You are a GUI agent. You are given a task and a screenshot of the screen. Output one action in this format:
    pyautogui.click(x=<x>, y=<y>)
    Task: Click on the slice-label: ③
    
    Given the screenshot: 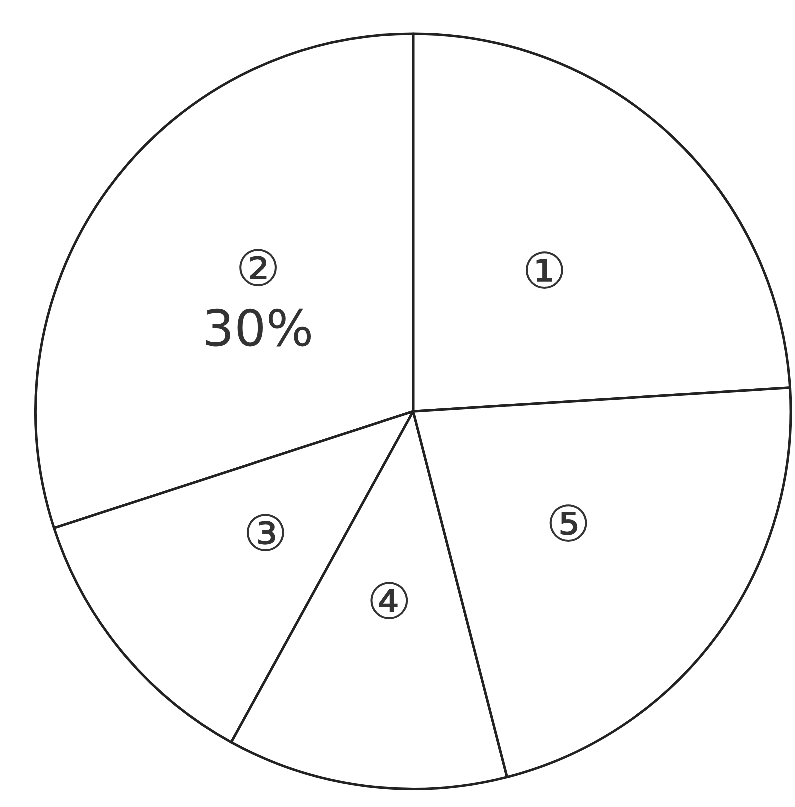 What is the action you would take?
    pyautogui.click(x=265, y=533)
    